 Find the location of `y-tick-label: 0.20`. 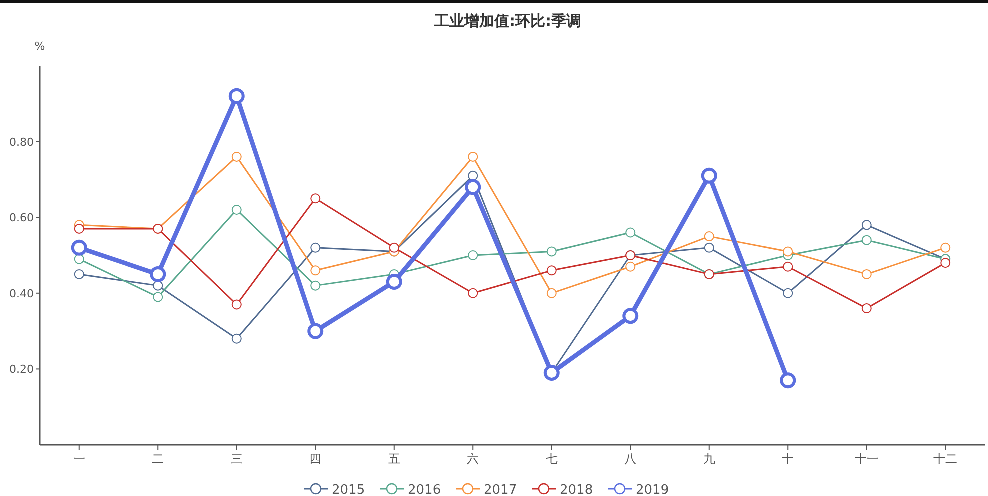

y-tick-label: 0.20 is located at coordinates (22, 369).